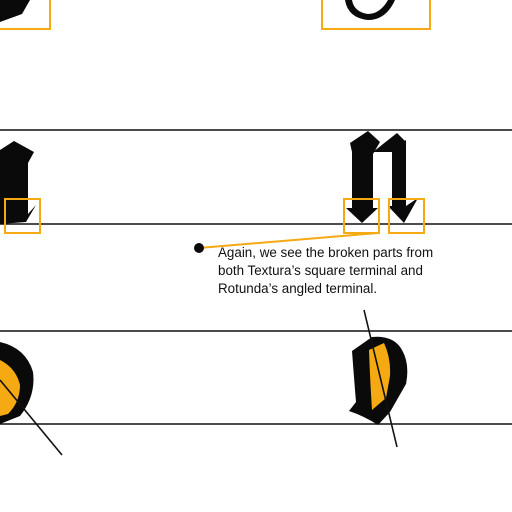  Describe the element at coordinates (15, 11) in the screenshot. I see `top-left-letter-fragment` at that location.